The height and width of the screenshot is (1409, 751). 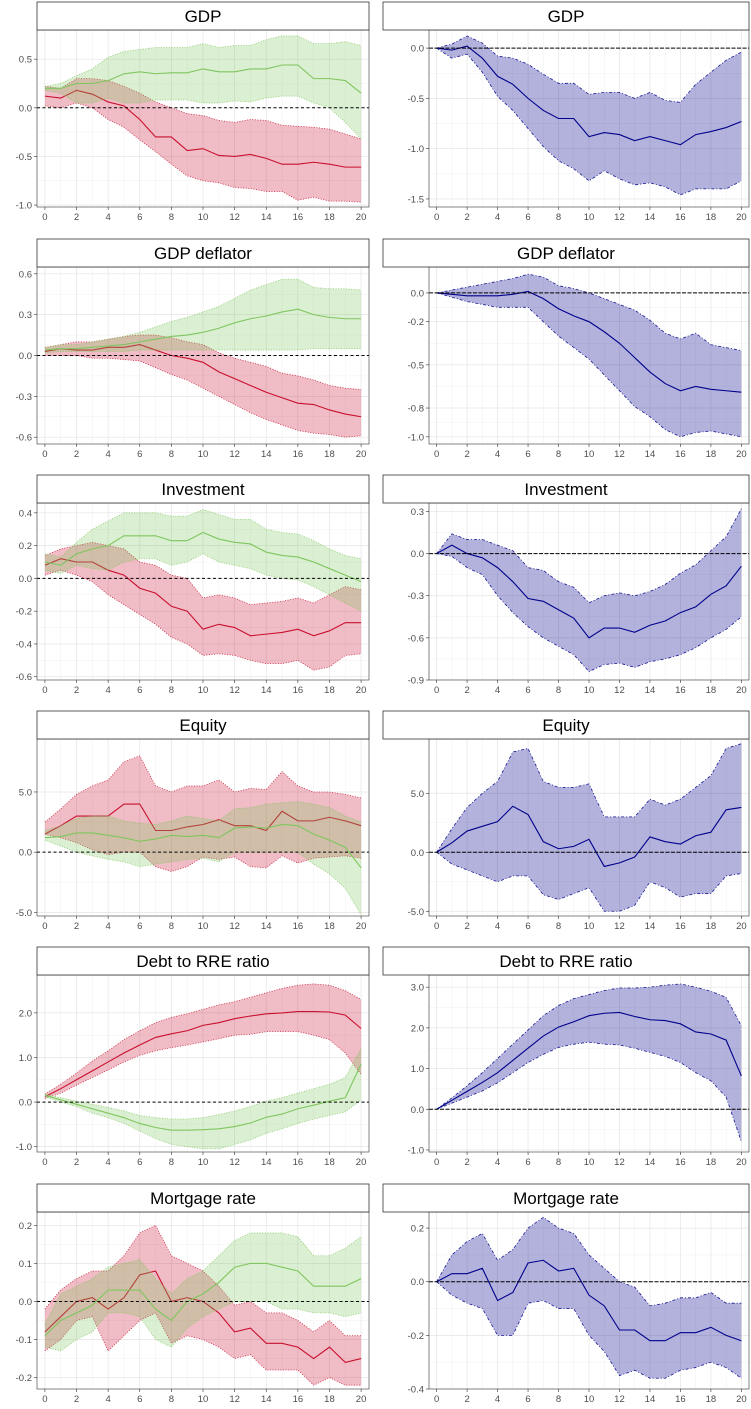 I want to click on panel-title: Debt to RRE ratio, so click(x=565, y=961).